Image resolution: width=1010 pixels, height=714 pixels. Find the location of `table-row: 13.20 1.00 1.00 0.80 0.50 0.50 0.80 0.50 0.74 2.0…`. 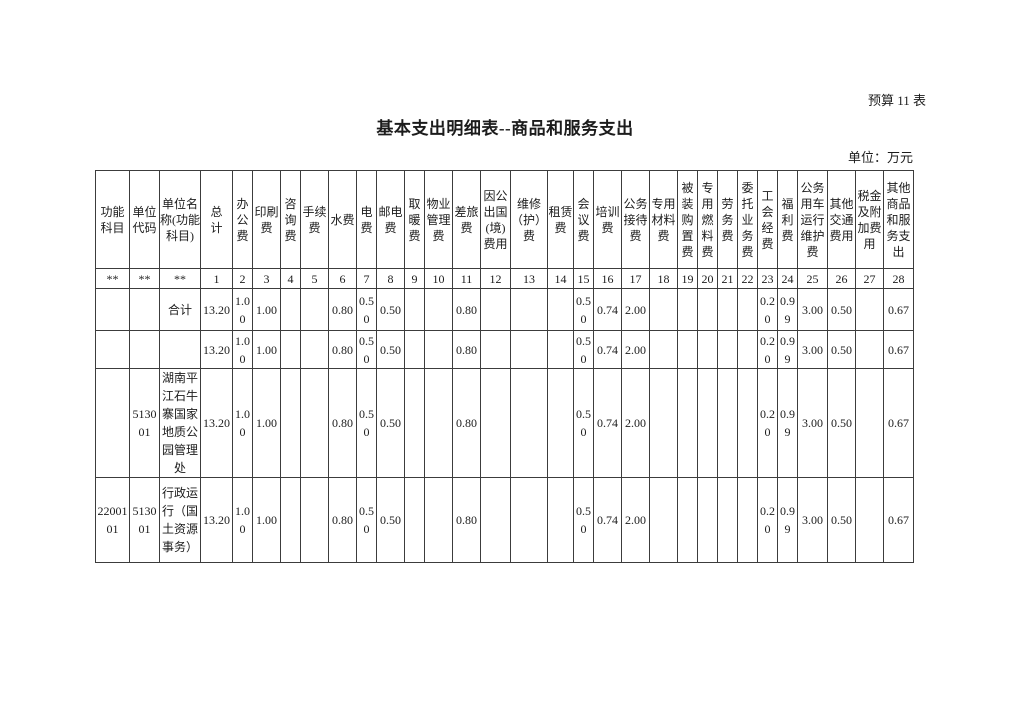

table-row: 13.20 1.00 1.00 0.80 0.50 0.50 0.80 0.50 0.74 2.0… is located at coordinates (504, 349).